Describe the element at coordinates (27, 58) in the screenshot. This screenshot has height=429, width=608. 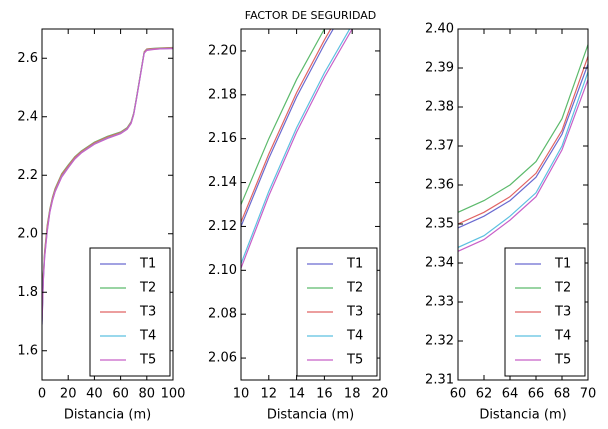
I see `y-tick-label: 2.6` at that location.